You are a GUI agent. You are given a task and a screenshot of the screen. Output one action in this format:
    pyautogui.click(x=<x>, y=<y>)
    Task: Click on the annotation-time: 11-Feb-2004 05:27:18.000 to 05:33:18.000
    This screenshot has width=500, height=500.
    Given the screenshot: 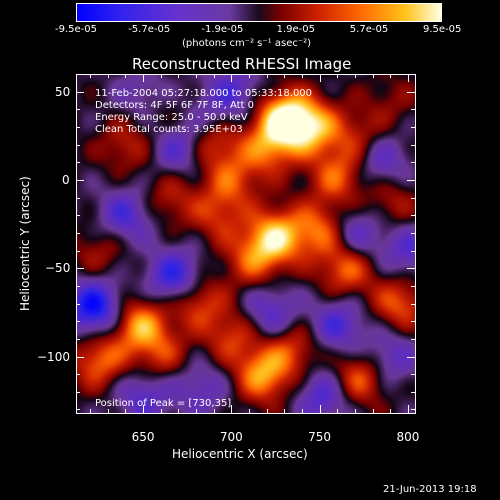 What is the action you would take?
    pyautogui.click(x=204, y=93)
    